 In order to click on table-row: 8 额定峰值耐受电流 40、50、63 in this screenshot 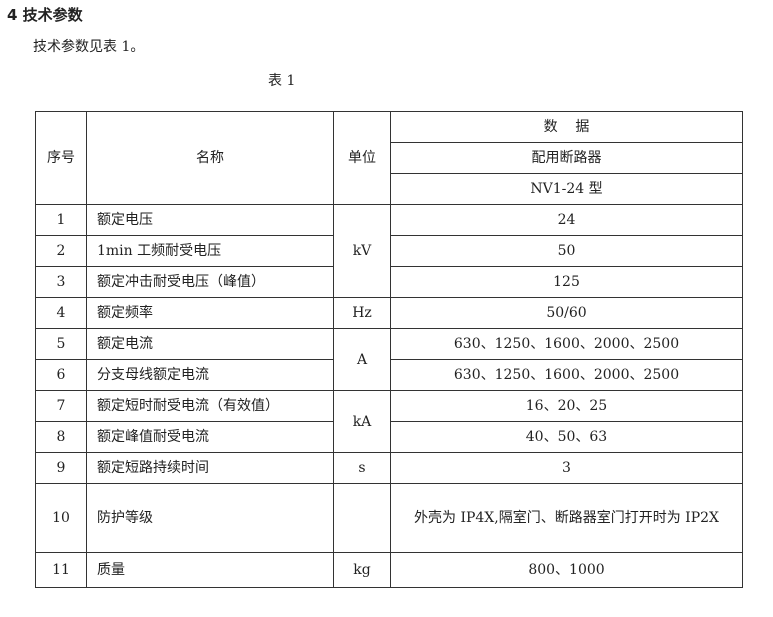, I will do `click(389, 437)`.